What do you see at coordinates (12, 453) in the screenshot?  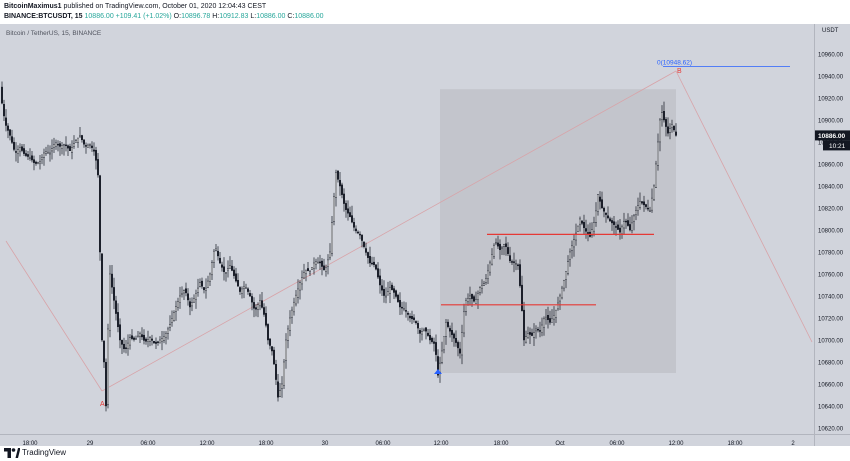 I see `tradingview-logo-icon` at bounding box center [12, 453].